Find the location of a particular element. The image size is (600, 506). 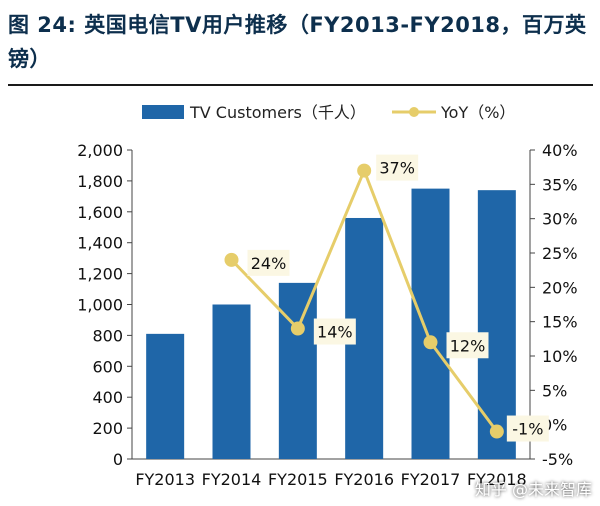

y-right-tick-label: 15% is located at coordinates (560, 322).